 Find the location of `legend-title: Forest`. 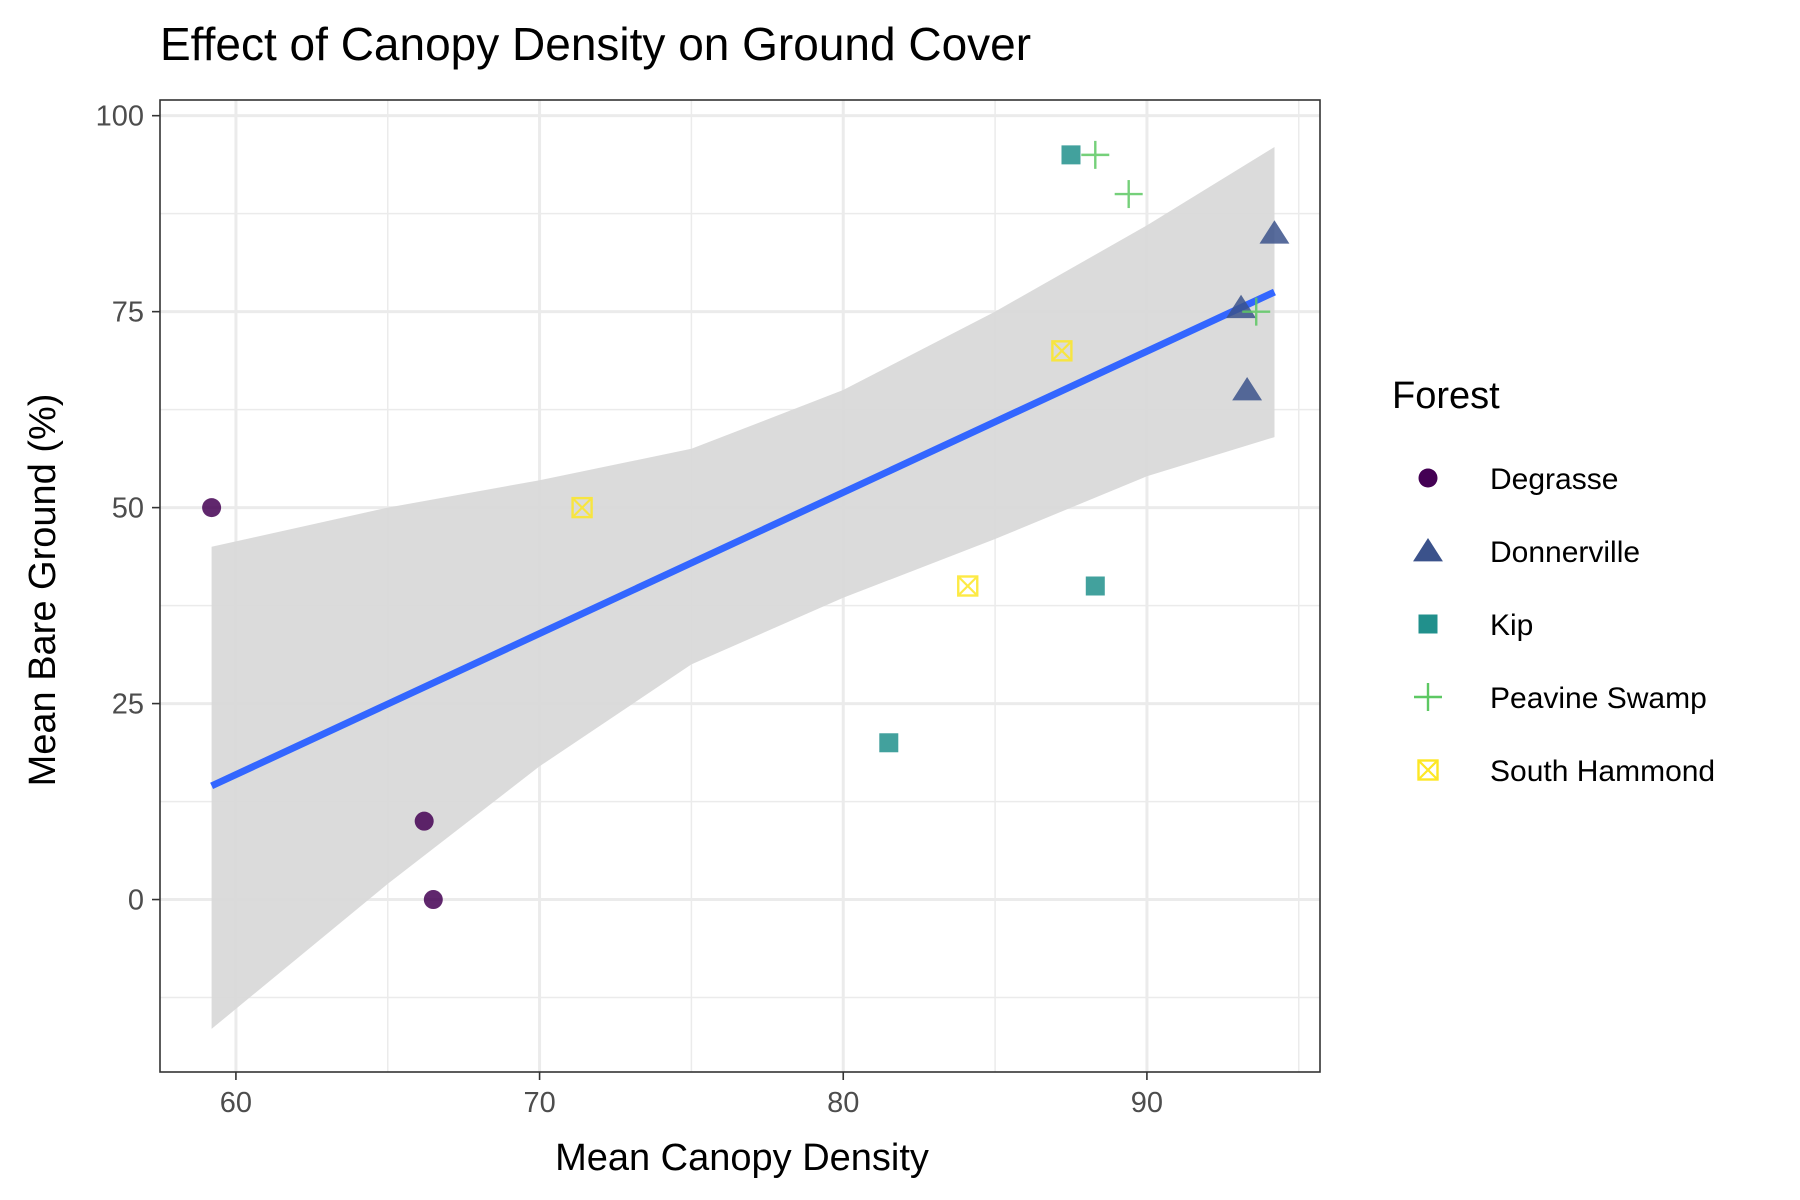

legend-title: Forest is located at coordinates (1446, 396).